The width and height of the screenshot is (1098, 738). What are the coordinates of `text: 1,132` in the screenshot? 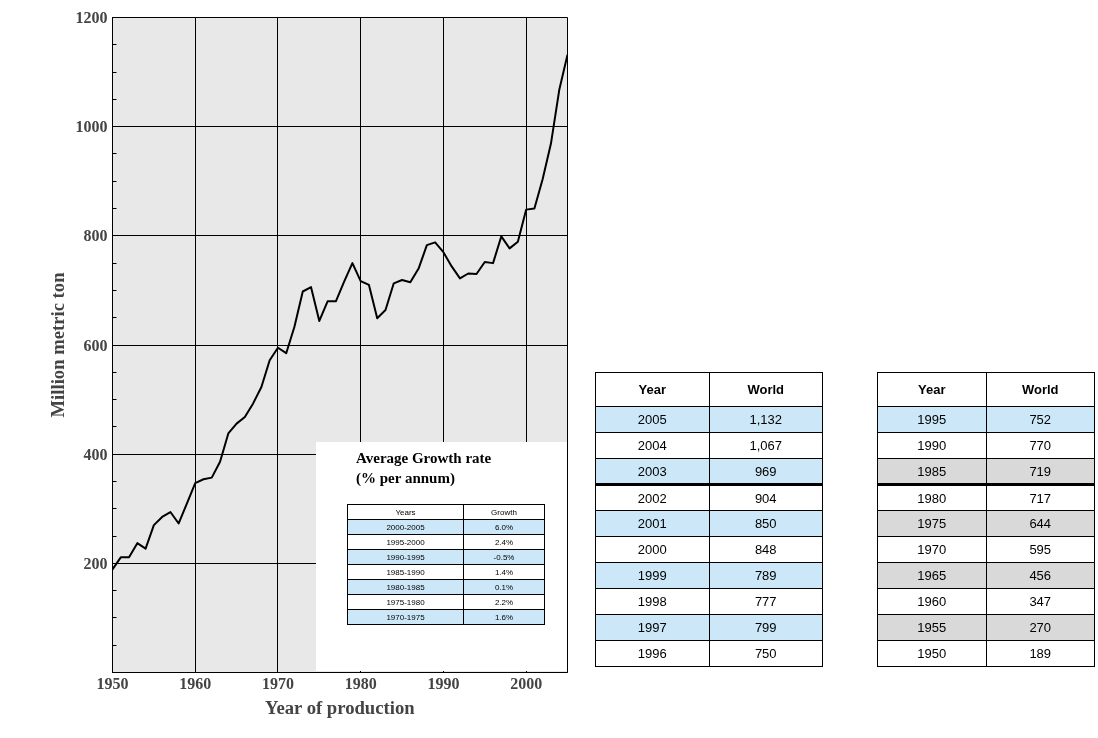 It's located at (766, 419).